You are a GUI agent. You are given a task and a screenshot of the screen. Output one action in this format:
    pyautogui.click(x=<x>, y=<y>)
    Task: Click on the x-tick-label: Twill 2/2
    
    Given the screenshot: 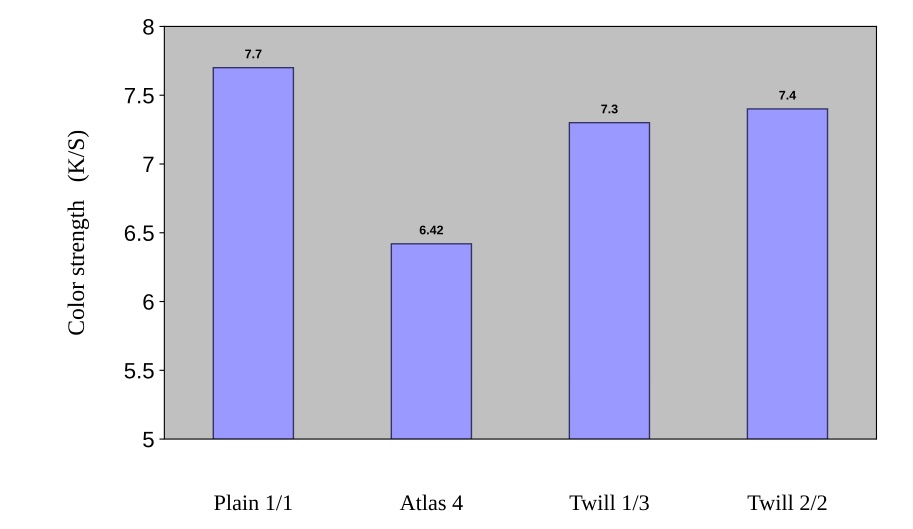 What is the action you would take?
    pyautogui.click(x=787, y=502)
    